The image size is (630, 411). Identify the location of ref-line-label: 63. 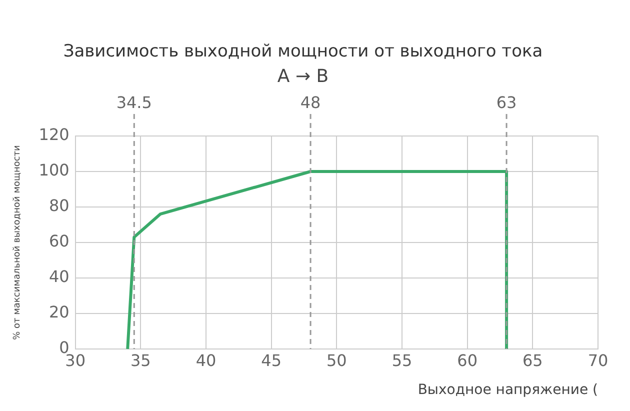
(506, 102).